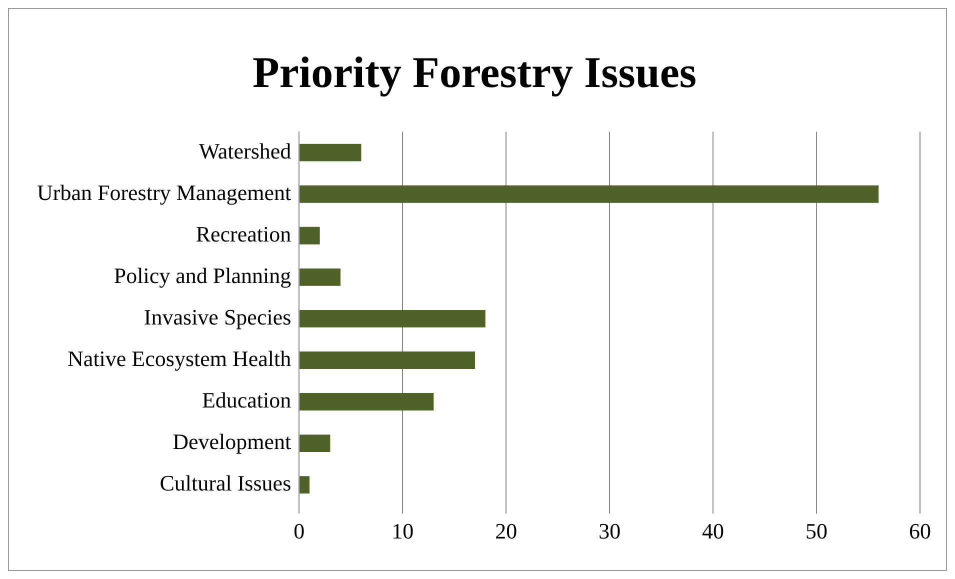  What do you see at coordinates (218, 317) in the screenshot?
I see `y-tick-label: Invasive Species` at bounding box center [218, 317].